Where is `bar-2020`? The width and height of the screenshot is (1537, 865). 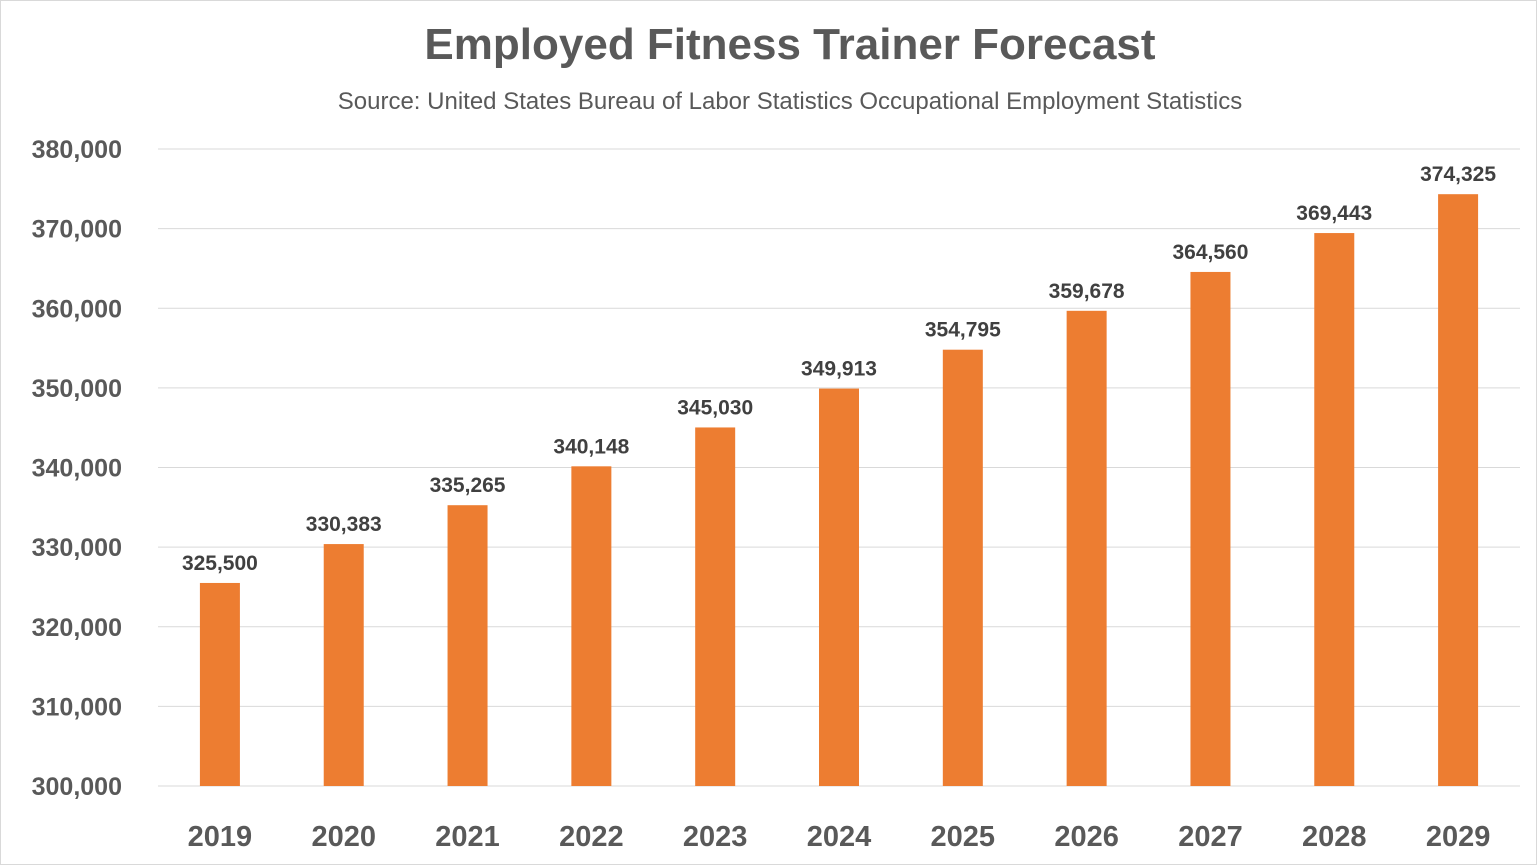 bar-2020 is located at coordinates (343, 665).